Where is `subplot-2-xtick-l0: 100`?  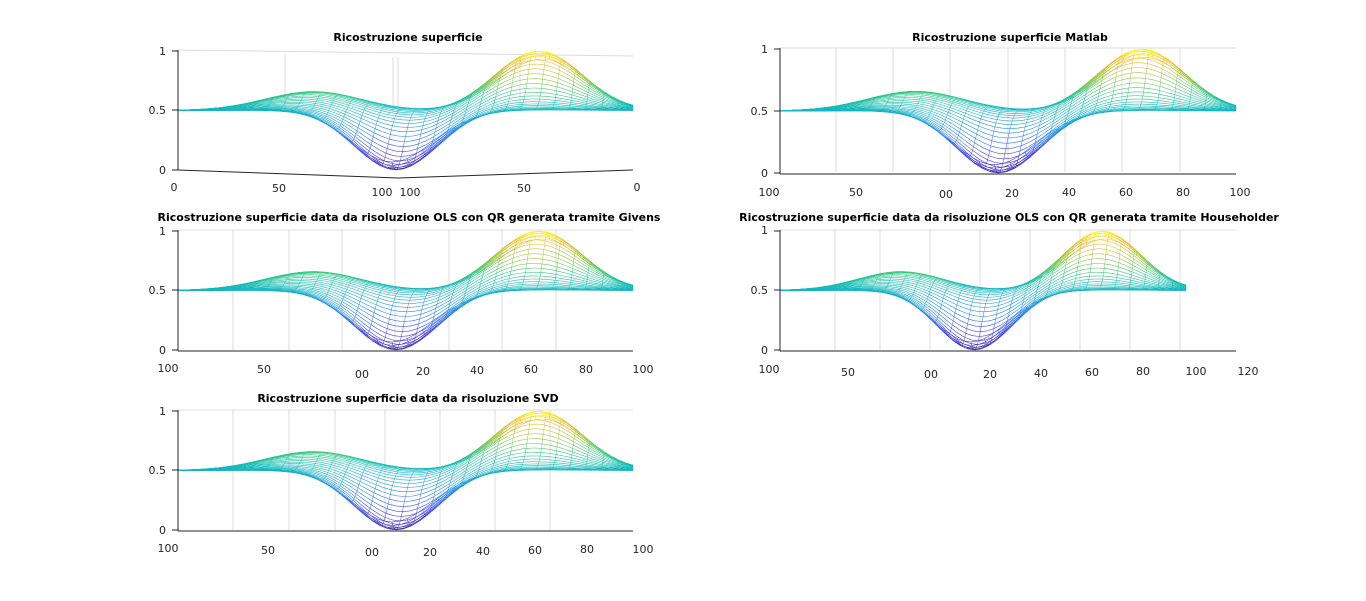 subplot-2-xtick-l0: 100 is located at coordinates (769, 192).